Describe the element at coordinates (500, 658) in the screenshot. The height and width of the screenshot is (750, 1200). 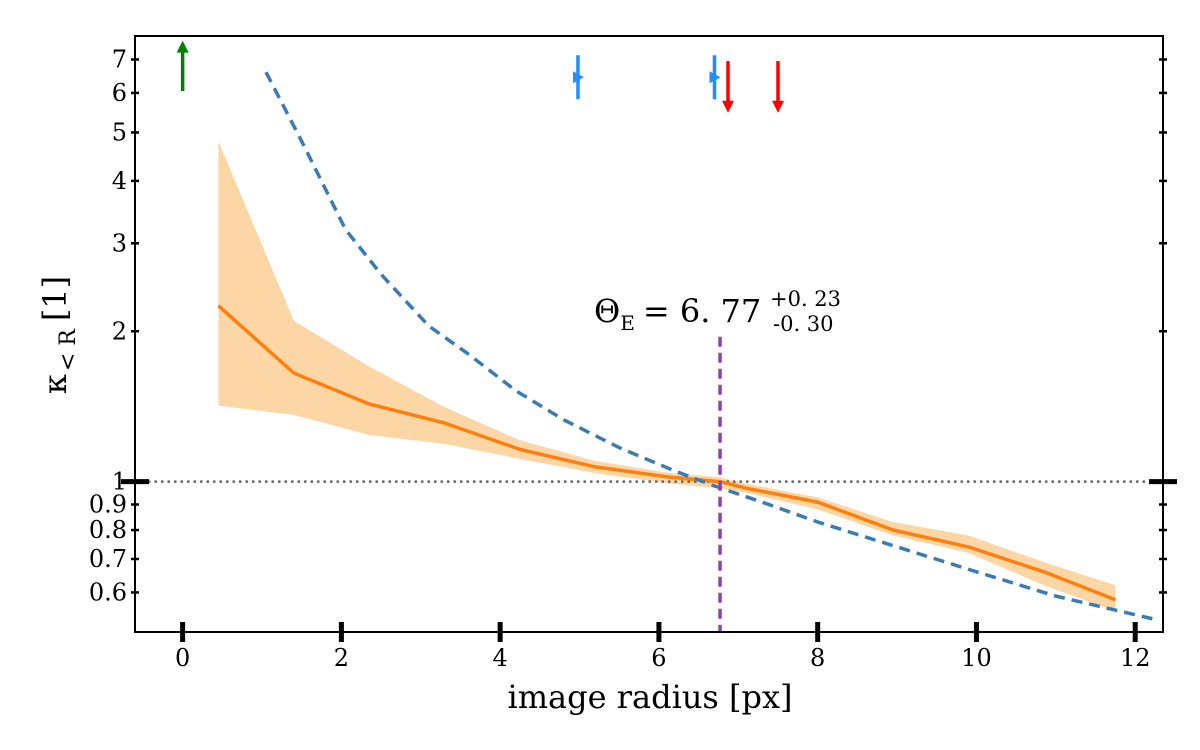
I see `x-tick-label: 4` at that location.